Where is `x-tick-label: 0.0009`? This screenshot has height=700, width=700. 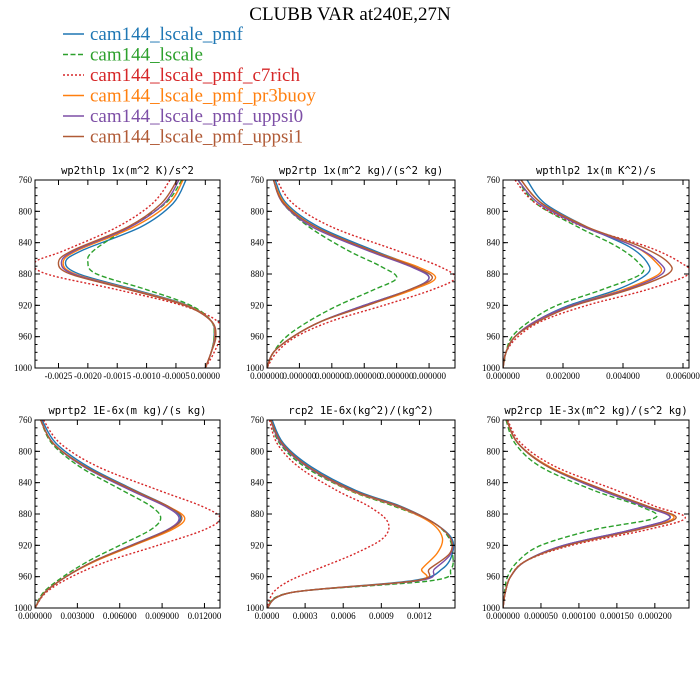
x-tick-label: 0.0009 is located at coordinates (381, 616).